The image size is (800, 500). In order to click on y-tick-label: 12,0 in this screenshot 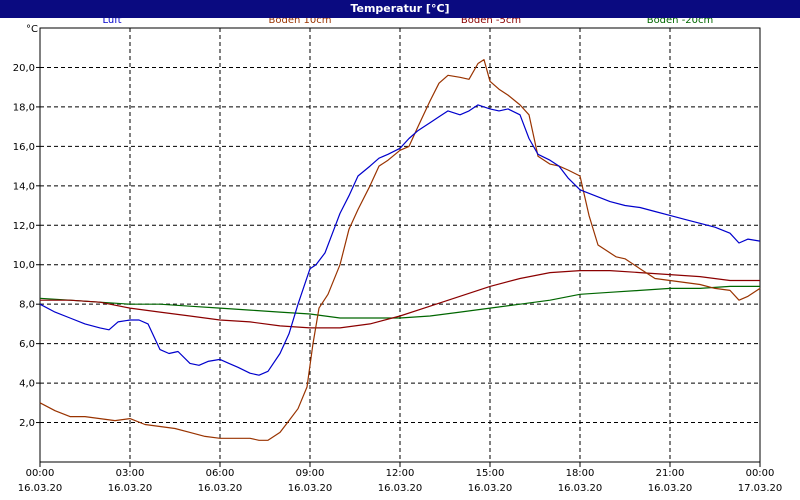, I will do `click(24, 226)`.